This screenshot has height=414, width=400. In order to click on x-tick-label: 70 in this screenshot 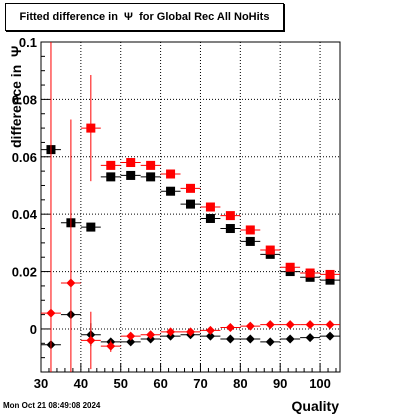, I will do `click(200, 383)`.